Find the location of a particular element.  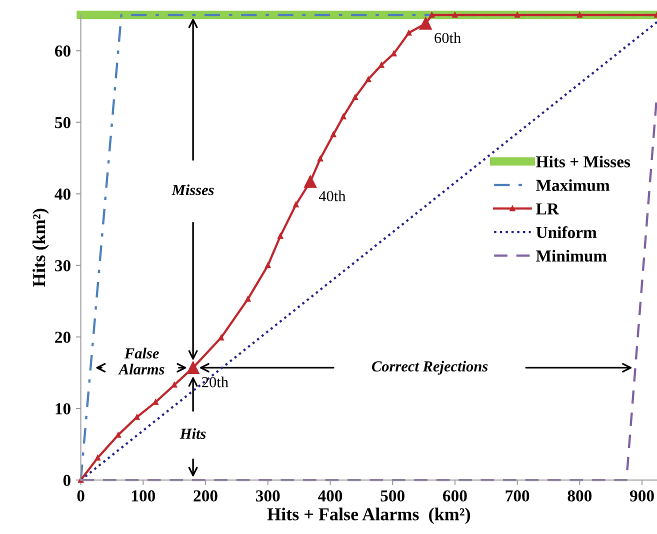

x-tick-label: 200 is located at coordinates (206, 496).